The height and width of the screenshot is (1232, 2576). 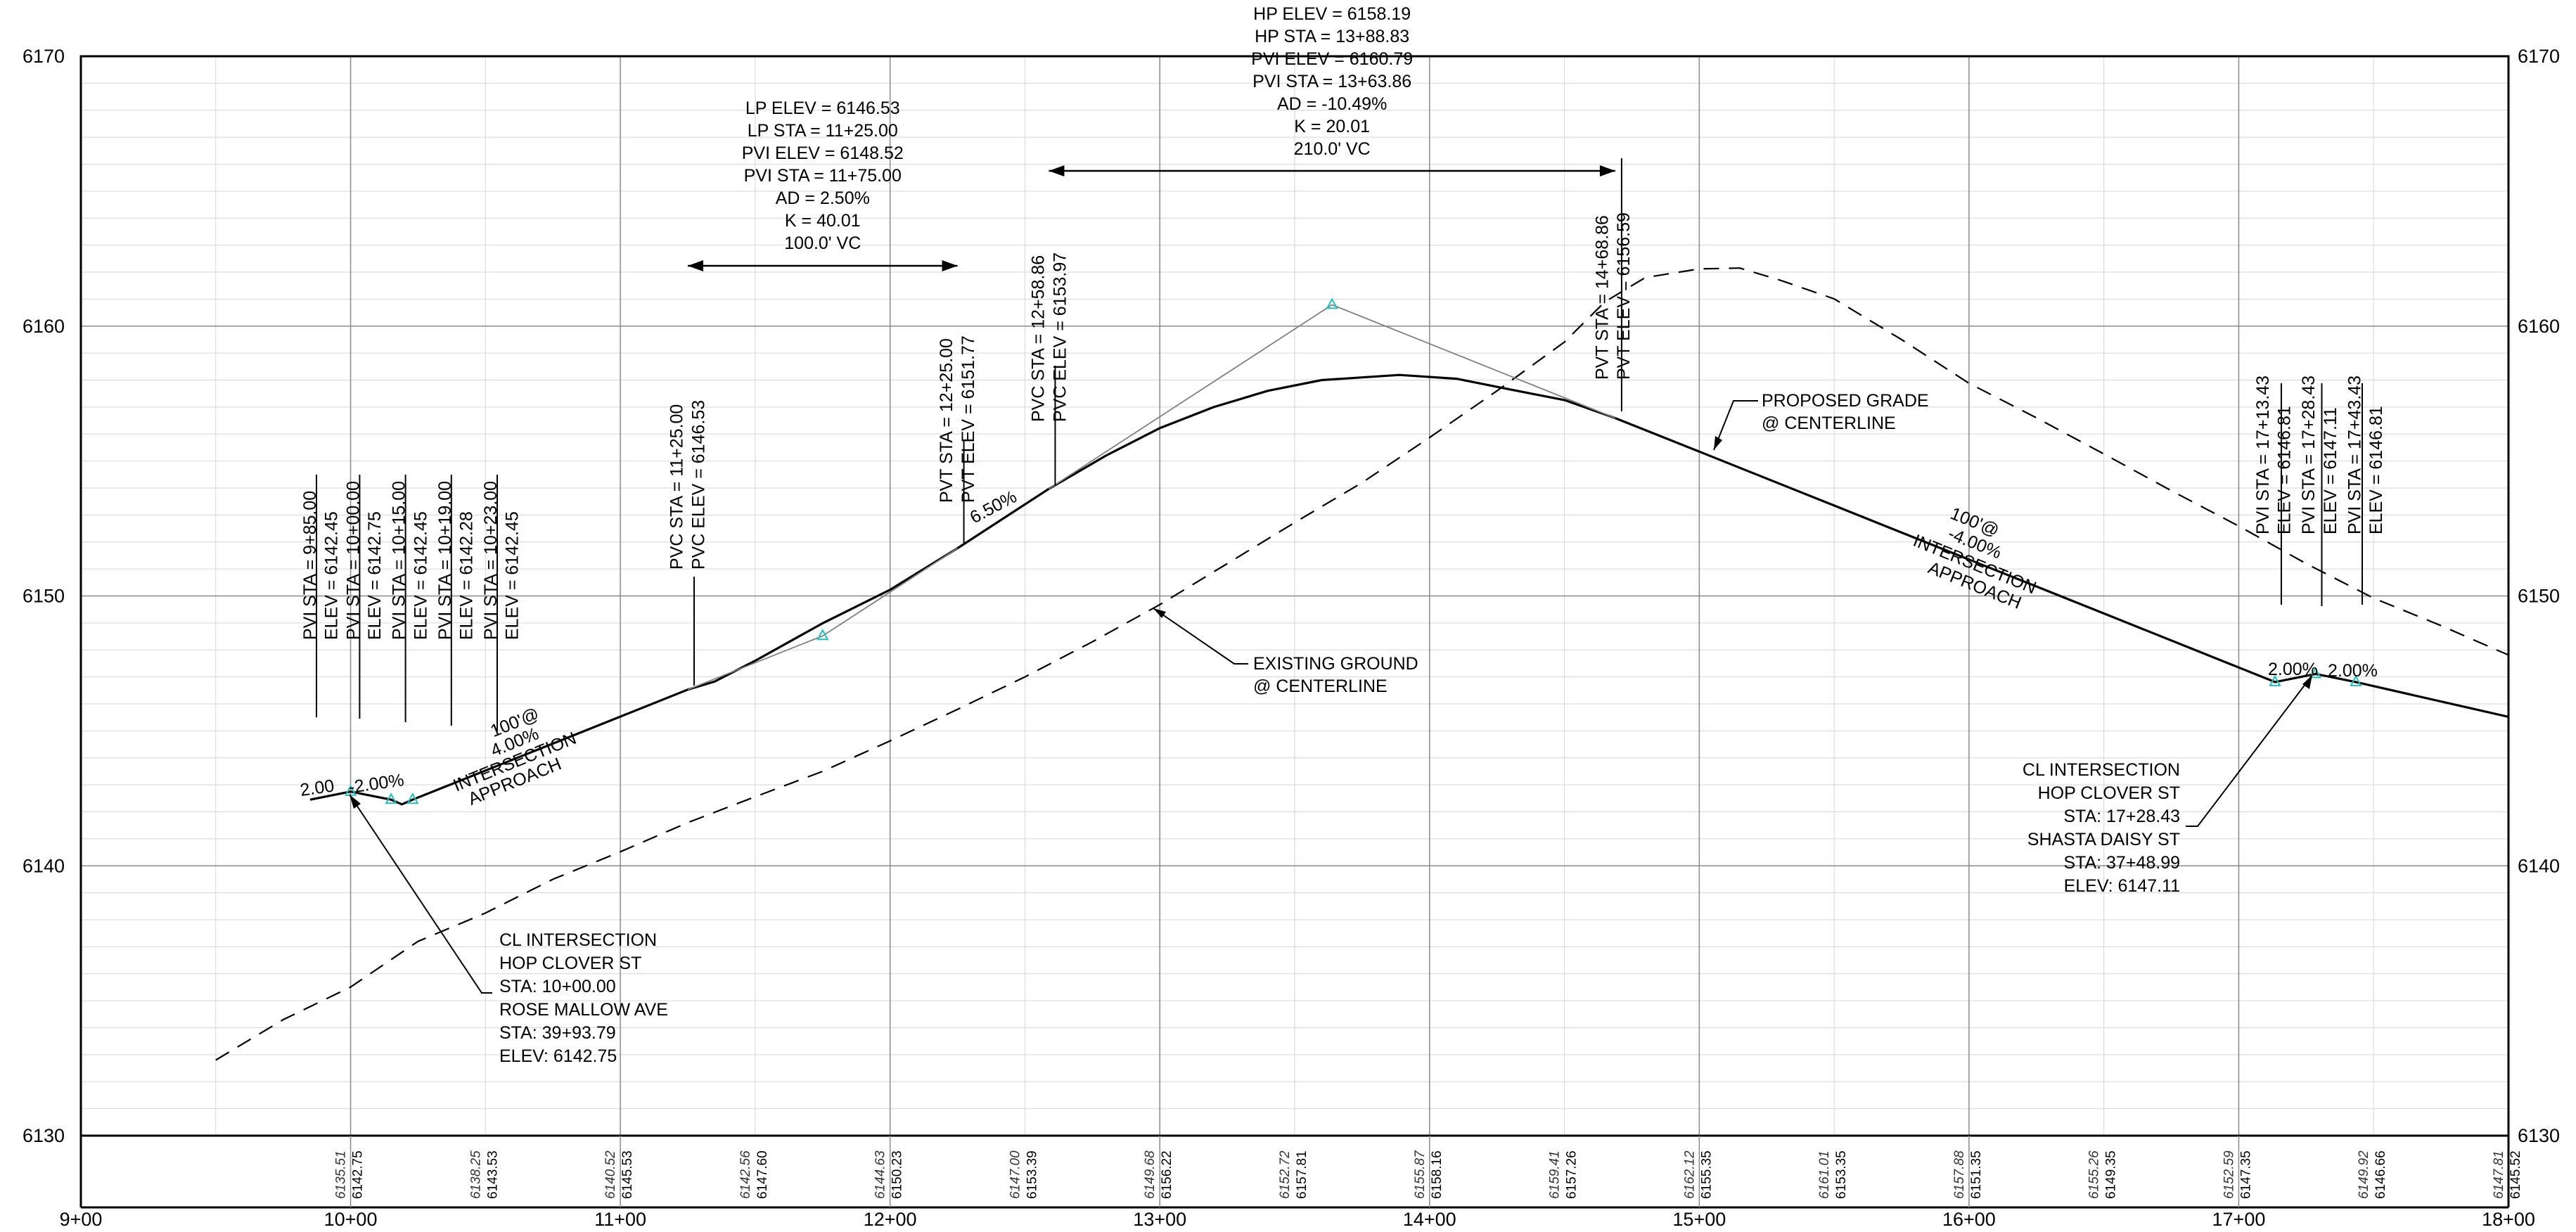 I want to click on proposed-elev-label: 6147.60, so click(x=762, y=1174).